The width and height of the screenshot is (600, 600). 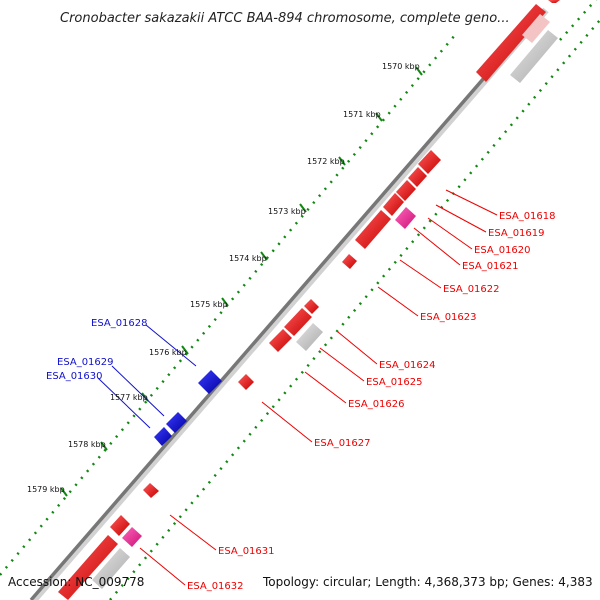 I want to click on gene-arrow-pseudo-light, so click(x=536, y=28).